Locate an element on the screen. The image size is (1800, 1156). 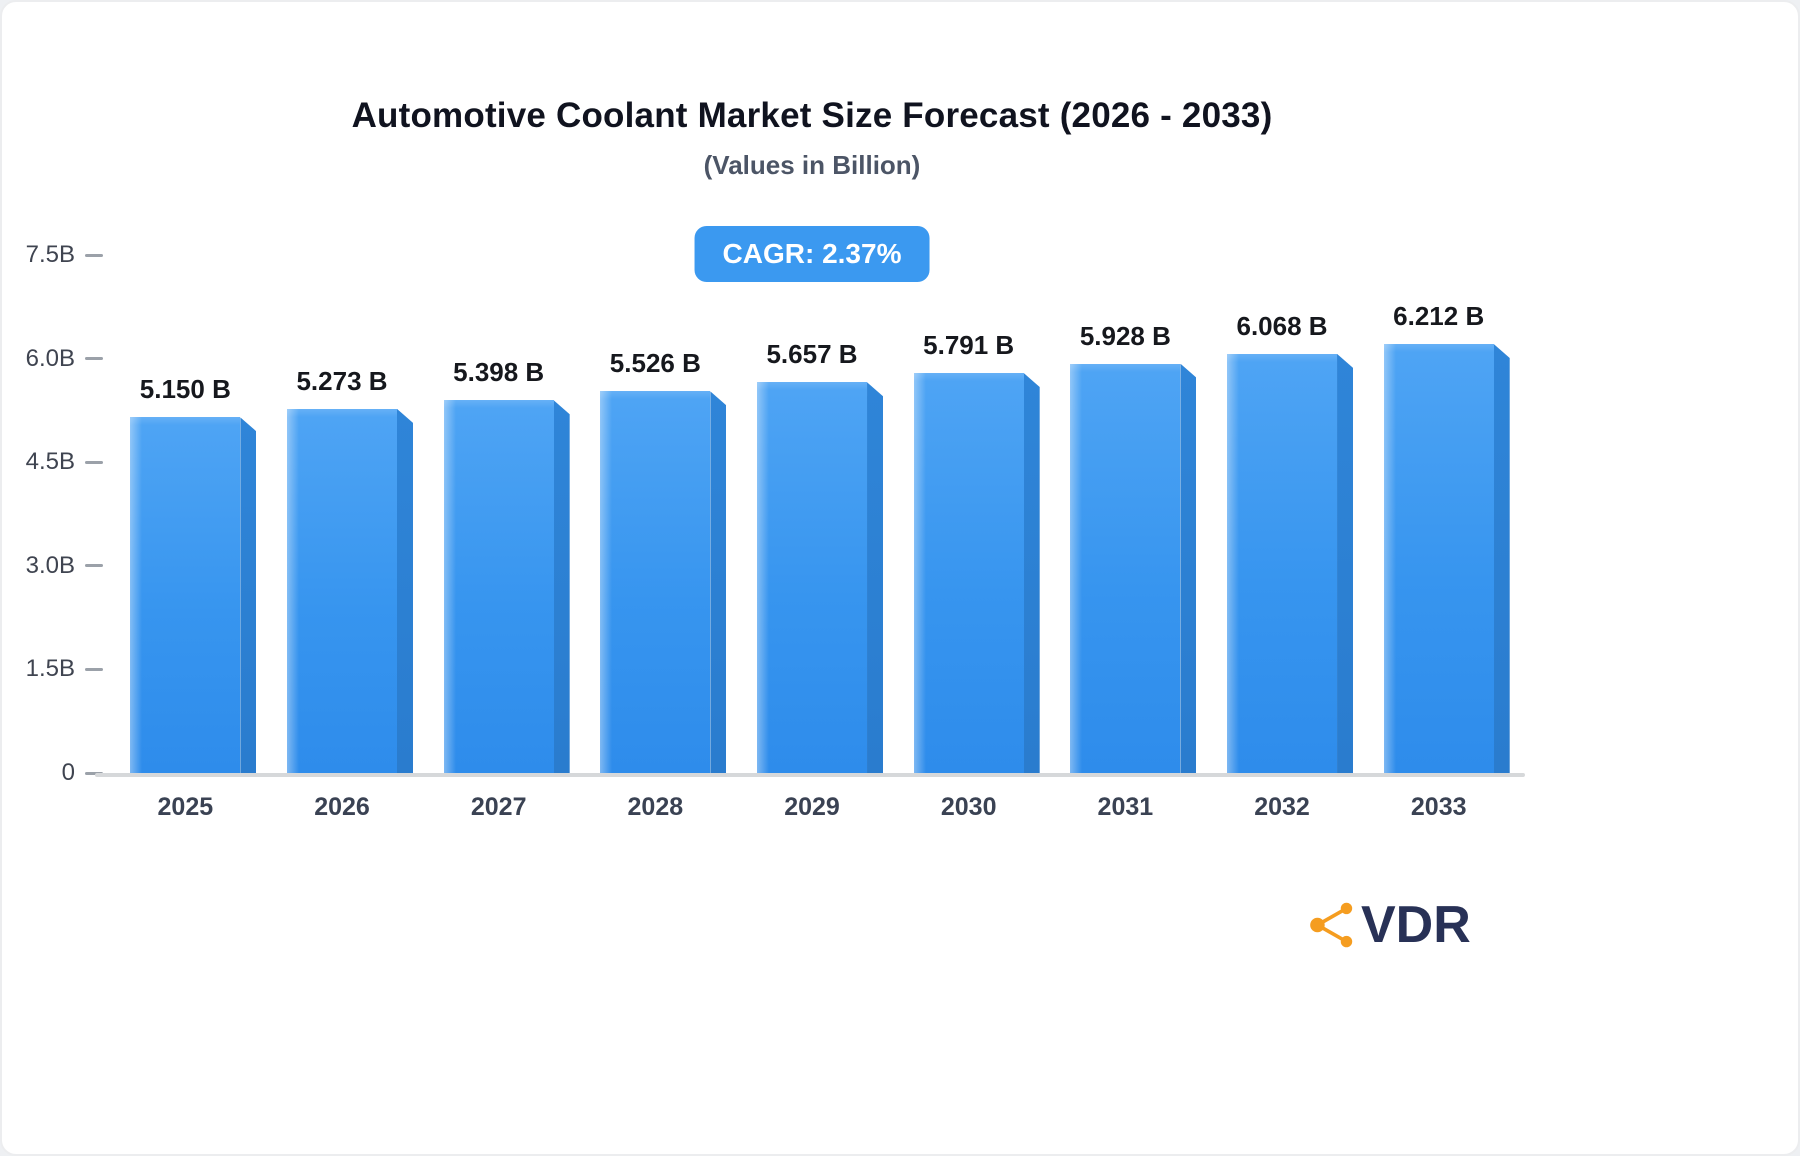
bar-2033: 6.212 B is located at coordinates (1446, 537).